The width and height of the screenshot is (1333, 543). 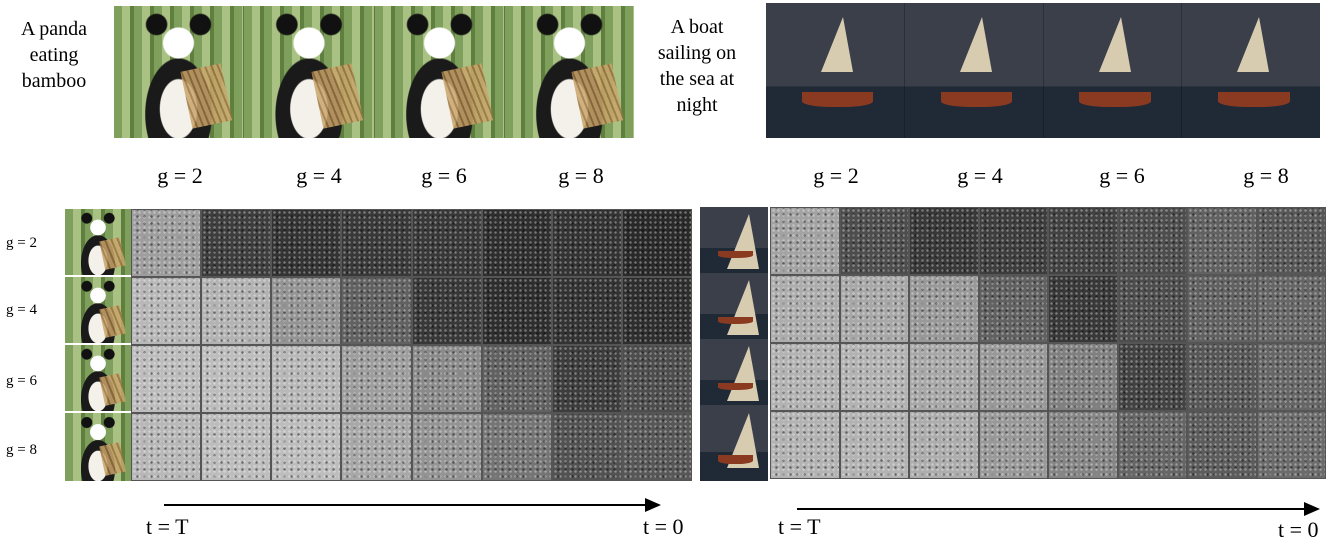 I want to click on panda-t-end-label: t = 0, so click(x=663, y=526).